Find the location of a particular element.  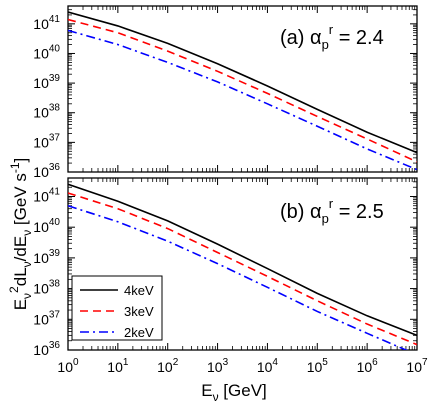

legend: 4keV 3keV 2keV is located at coordinates (117, 308).